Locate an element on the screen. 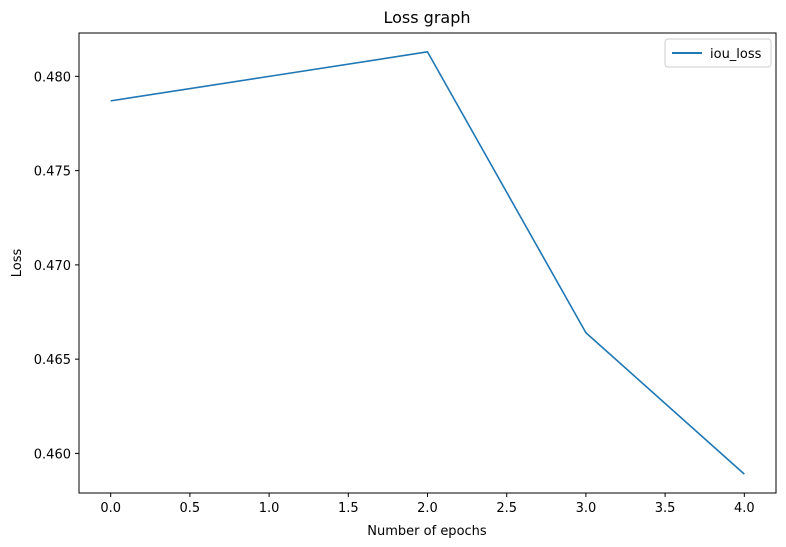 The width and height of the screenshot is (786, 547). x-tick-label: 4.0 is located at coordinates (744, 508).